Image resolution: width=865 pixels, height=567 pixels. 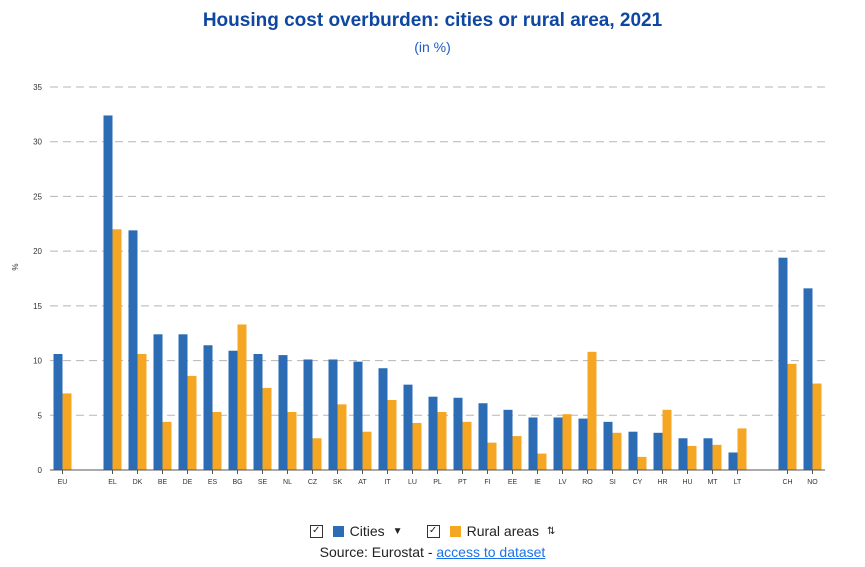 What do you see at coordinates (112, 482) in the screenshot?
I see `x-tick-label: EL` at bounding box center [112, 482].